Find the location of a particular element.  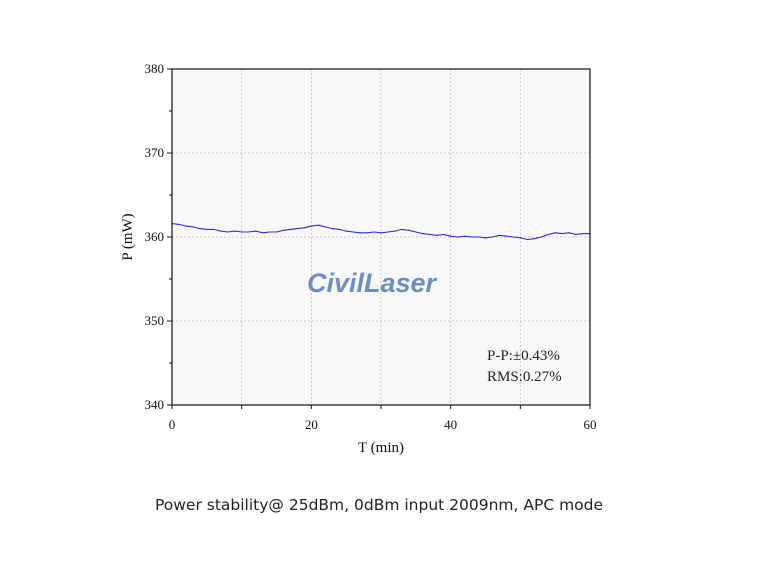

y-tick-label: 370 is located at coordinates (155, 152).